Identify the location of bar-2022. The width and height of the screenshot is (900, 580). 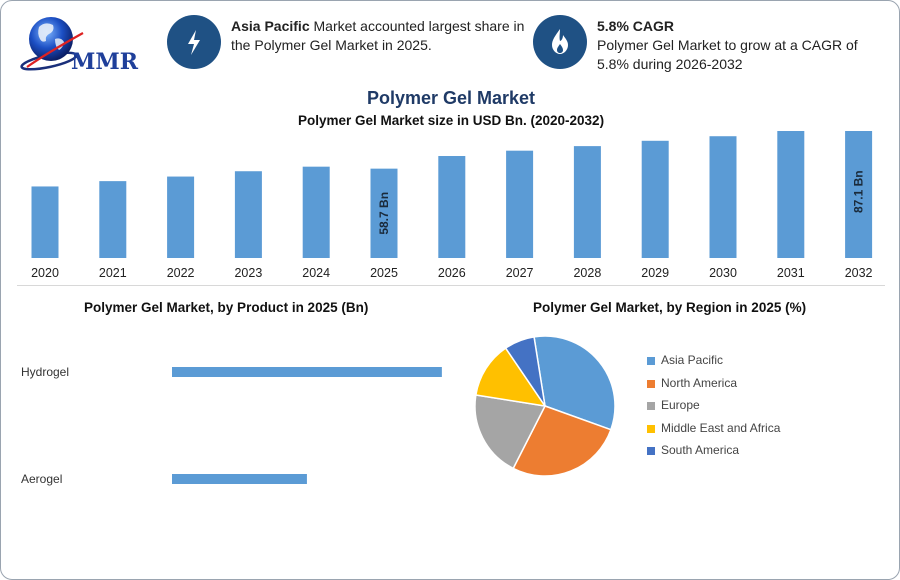
(181, 217).